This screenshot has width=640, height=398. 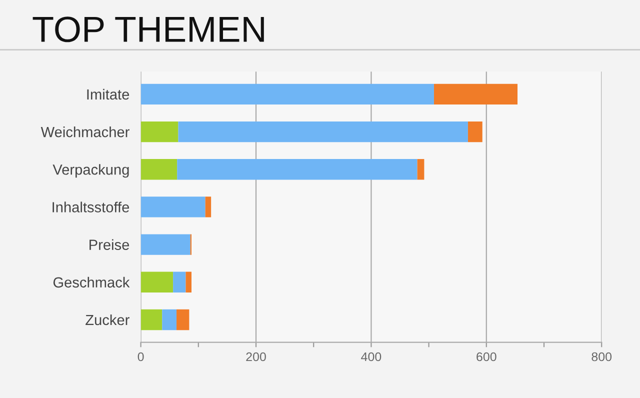 What do you see at coordinates (141, 357) in the screenshot?
I see `x-tick-label: 0` at bounding box center [141, 357].